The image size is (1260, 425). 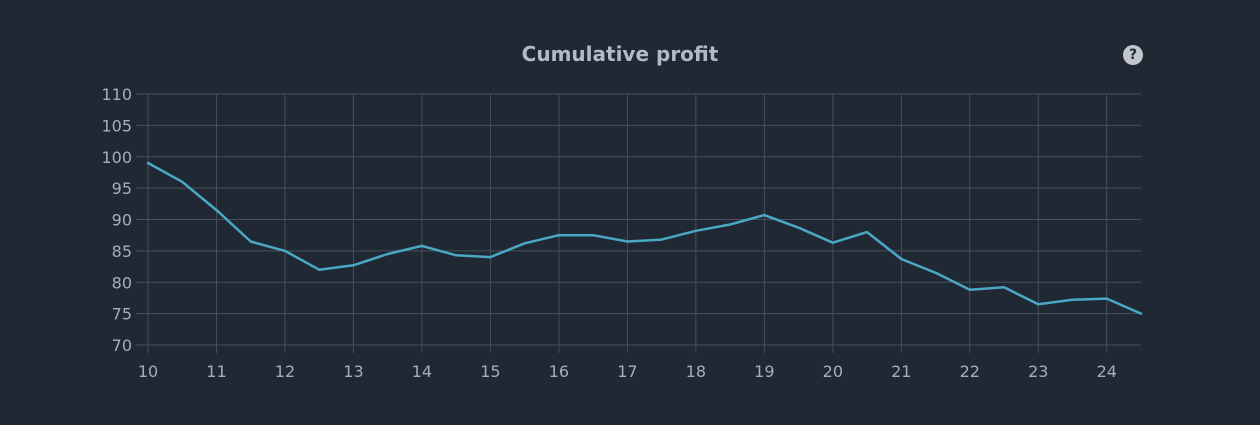 I want to click on y-tick-label-105: 105, so click(x=116, y=125).